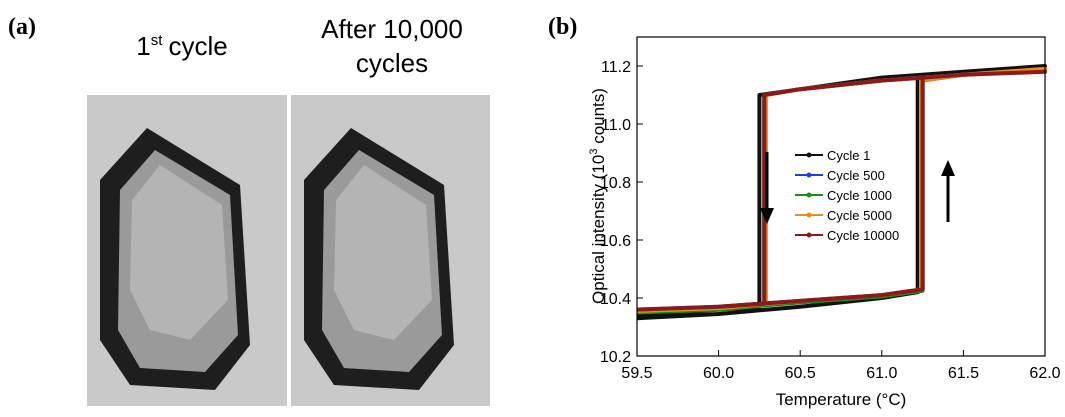  I want to click on x-tick-label: 60.0, so click(718, 373).